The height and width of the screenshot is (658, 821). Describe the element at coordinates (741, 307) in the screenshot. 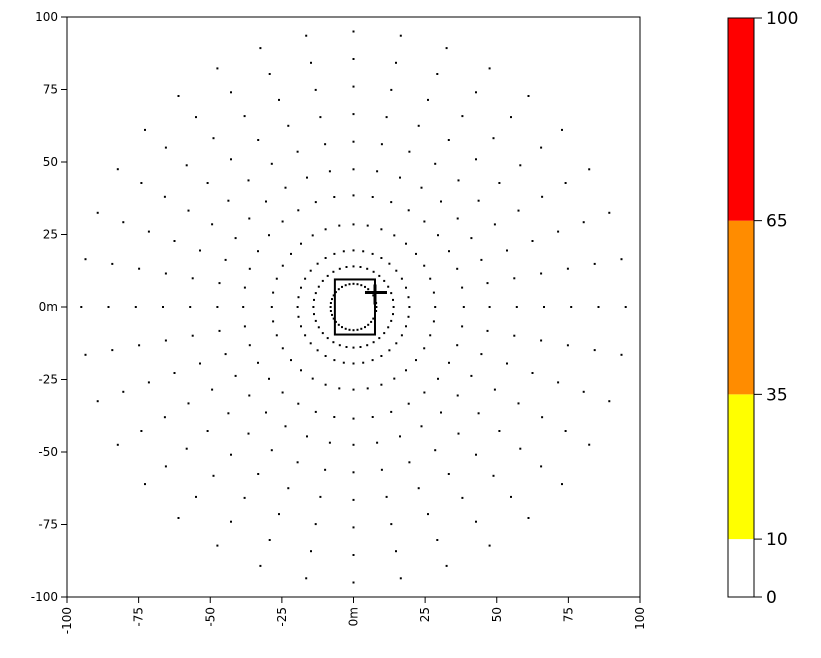

I see `legend-frame` at that location.